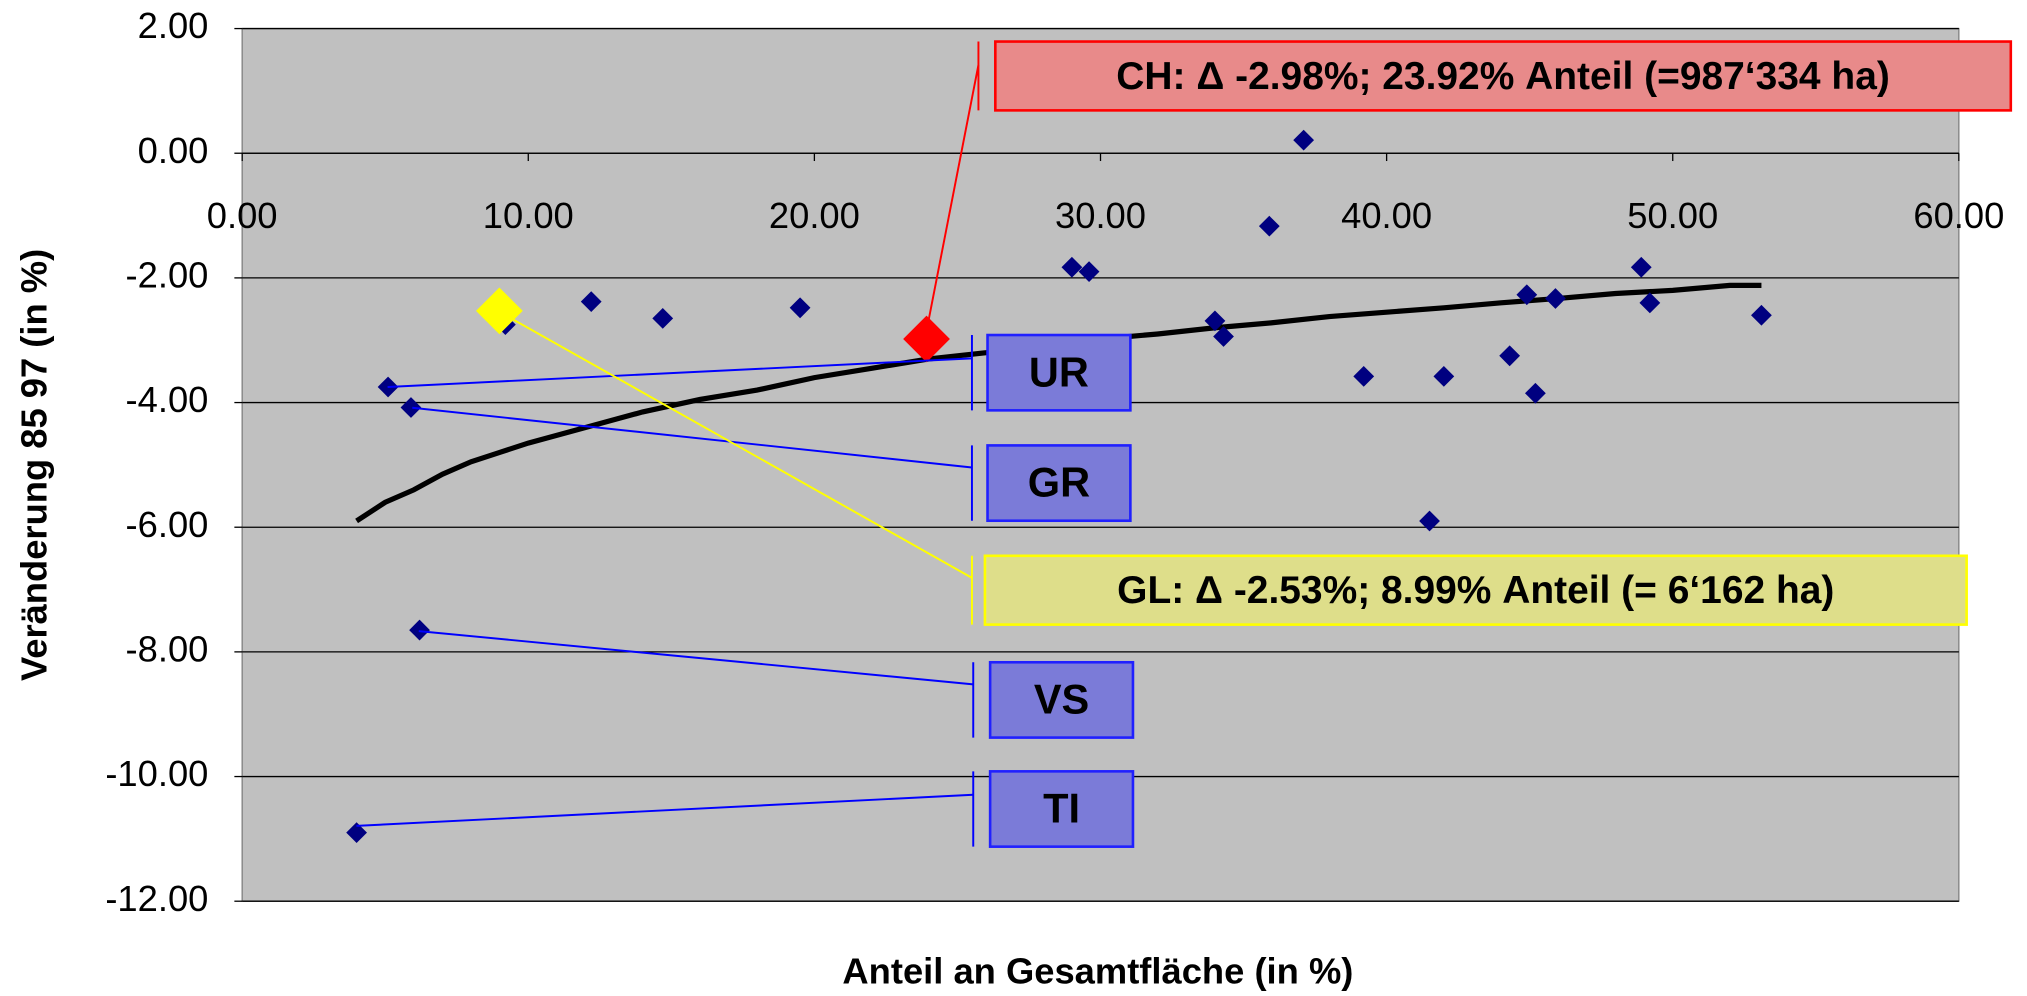  I want to click on annotation-label: GL: Δ -2.53%; 8.99% Anteil (= 6‘162 ha), so click(1475, 590).